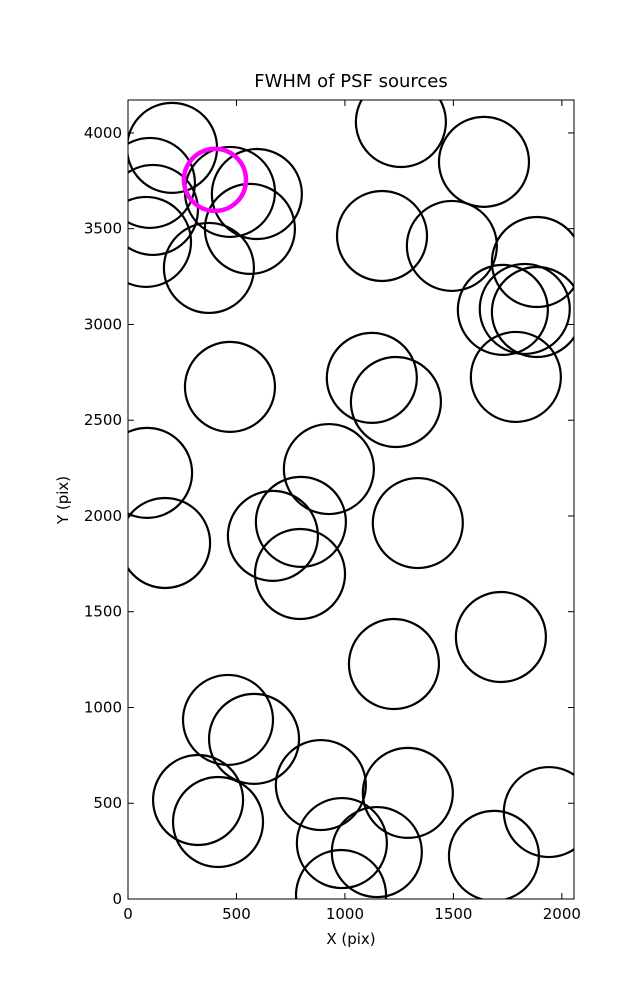 Image resolution: width=637 pixels, height=1000 pixels. Describe the element at coordinates (351, 81) in the screenshot. I see `chart-title: FWHM of PSF sources` at that location.